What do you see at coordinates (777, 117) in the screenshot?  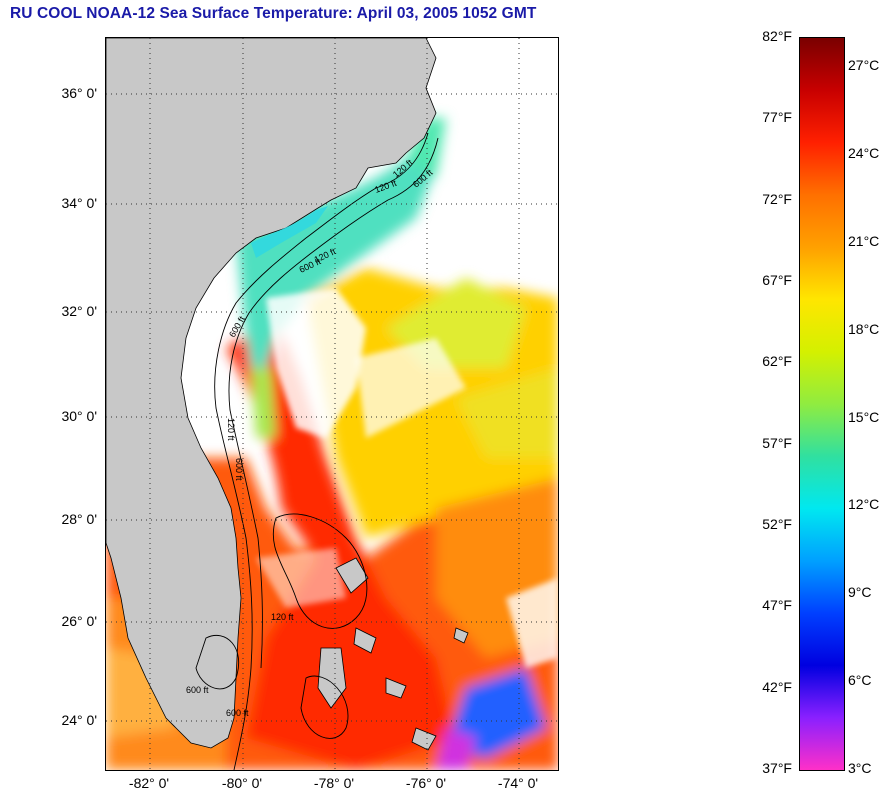 I see `colorbar-fahrenheit-label: 77°F` at bounding box center [777, 117].